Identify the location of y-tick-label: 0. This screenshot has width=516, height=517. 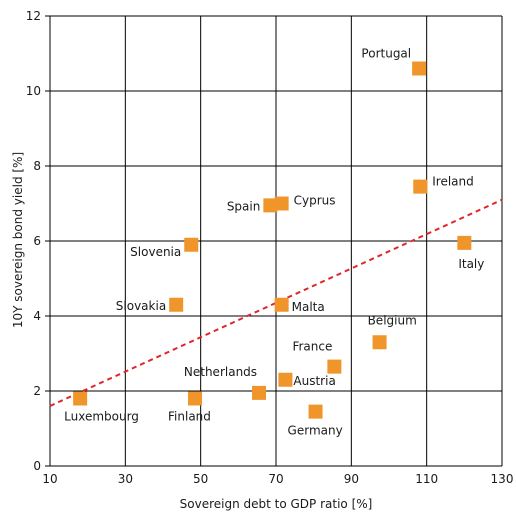
(37, 466).